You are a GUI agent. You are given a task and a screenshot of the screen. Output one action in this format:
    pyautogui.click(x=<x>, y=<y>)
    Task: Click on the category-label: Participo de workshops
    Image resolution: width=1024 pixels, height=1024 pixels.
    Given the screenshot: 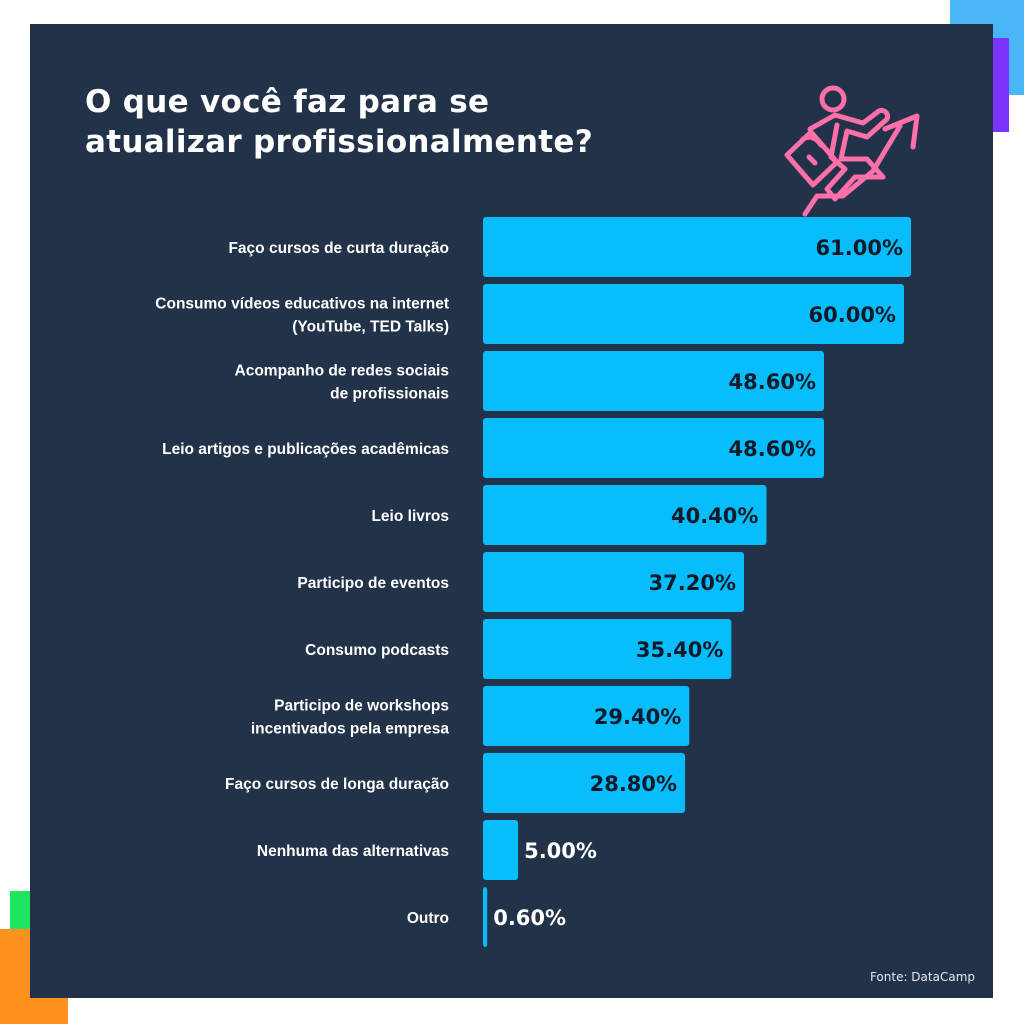 What is the action you would take?
    pyautogui.click(x=361, y=706)
    